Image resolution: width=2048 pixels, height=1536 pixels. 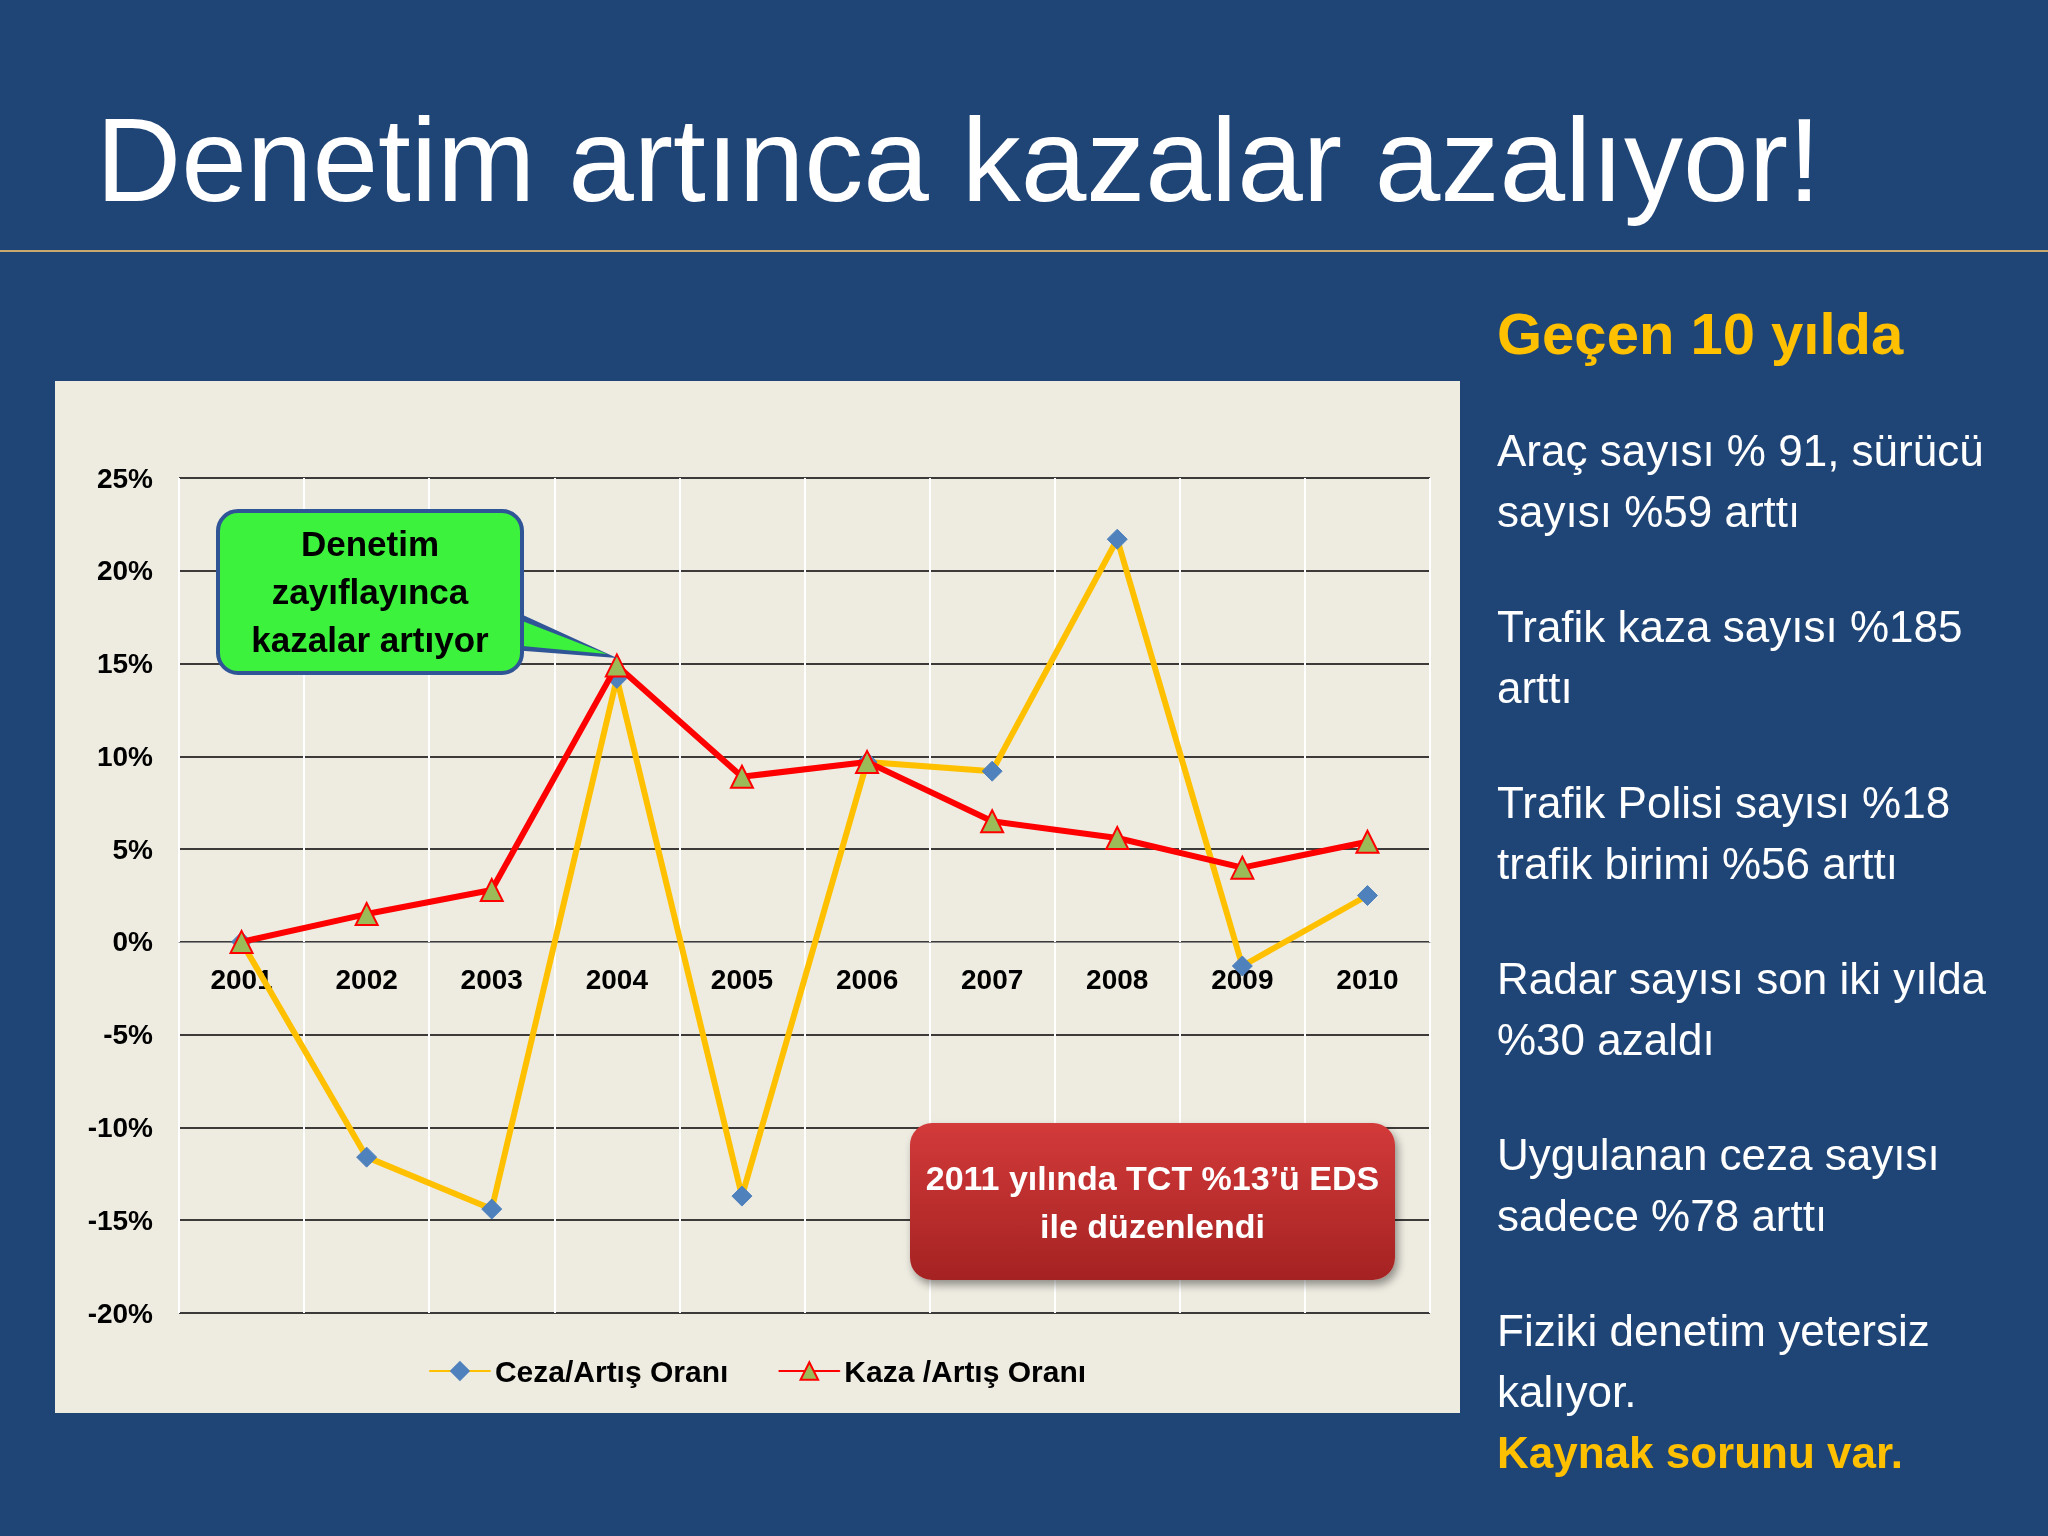 What do you see at coordinates (125, 756) in the screenshot?
I see `y-tick-label: 10%` at bounding box center [125, 756].